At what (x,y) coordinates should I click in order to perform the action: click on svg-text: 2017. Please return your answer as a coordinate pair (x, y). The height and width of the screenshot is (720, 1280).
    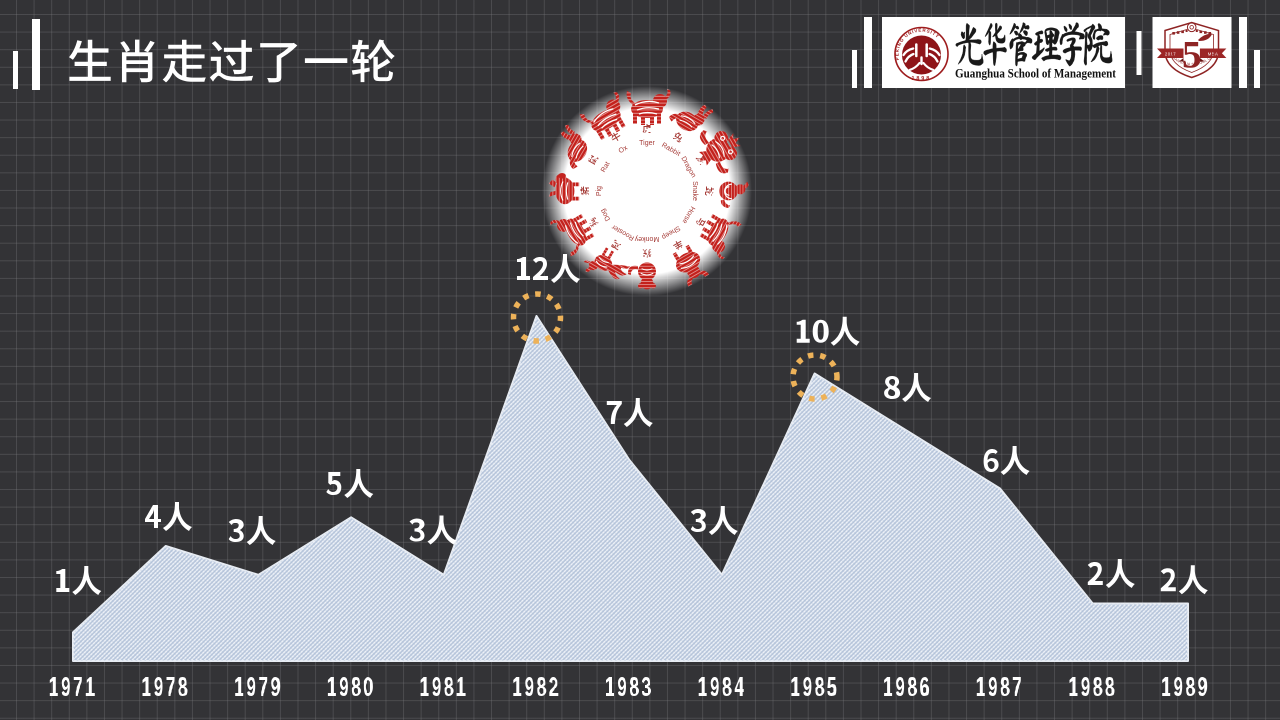
    Looking at the image, I should click on (1170, 54).